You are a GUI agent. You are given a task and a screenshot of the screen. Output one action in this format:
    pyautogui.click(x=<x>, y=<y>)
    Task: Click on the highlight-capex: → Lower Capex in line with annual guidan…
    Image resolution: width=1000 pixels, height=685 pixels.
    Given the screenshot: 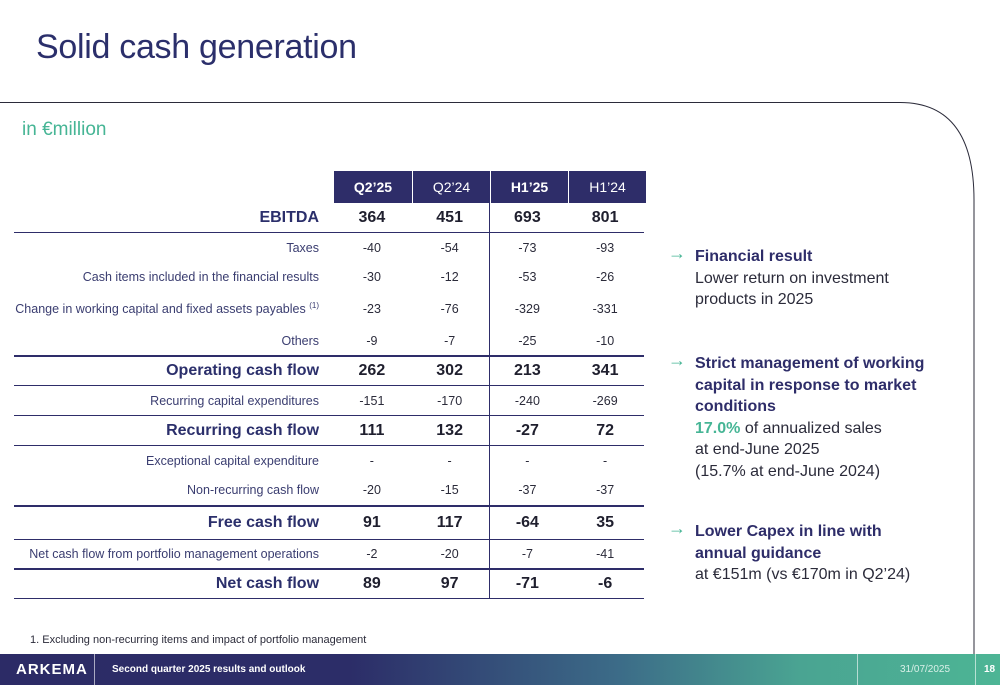 What is the action you would take?
    pyautogui.click(x=803, y=552)
    